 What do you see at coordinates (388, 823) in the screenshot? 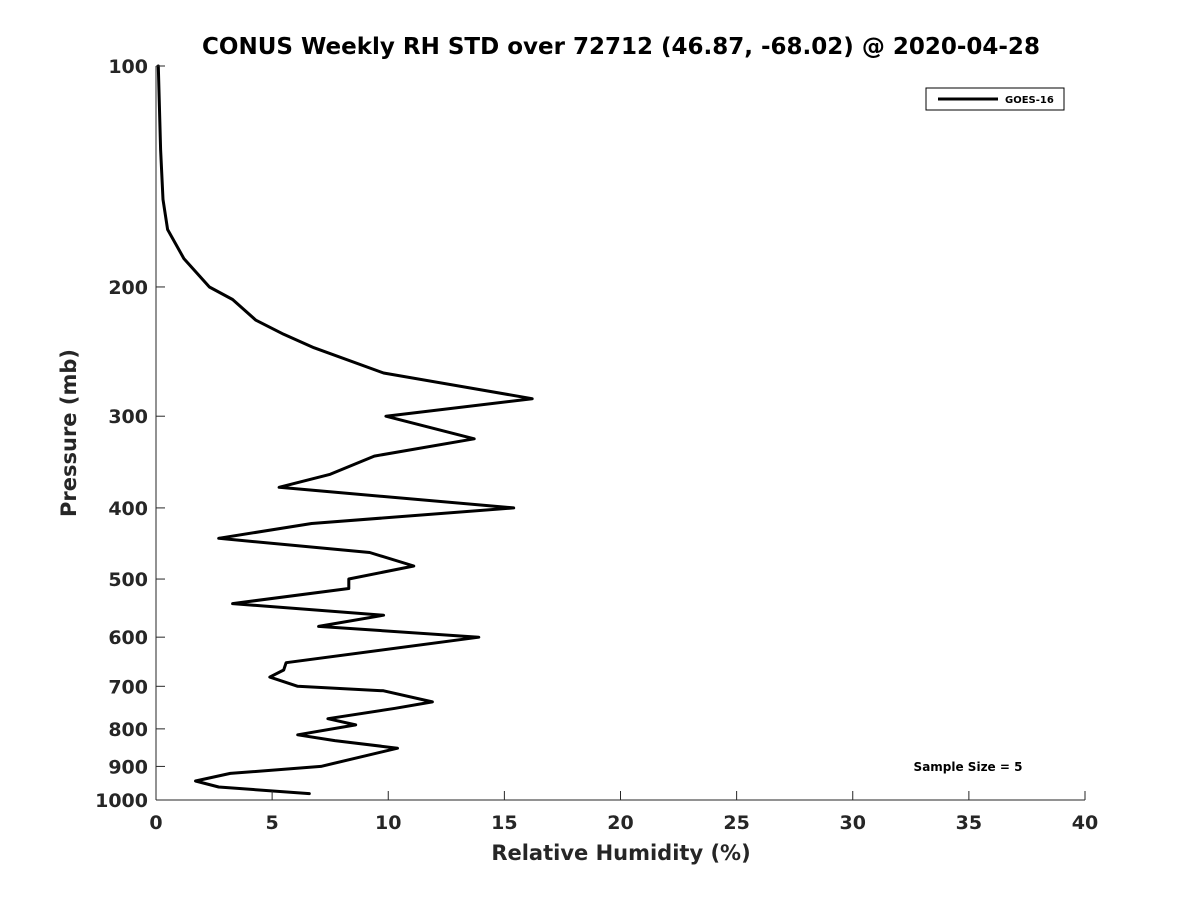
I see `x-tick-label: 10` at bounding box center [388, 823].